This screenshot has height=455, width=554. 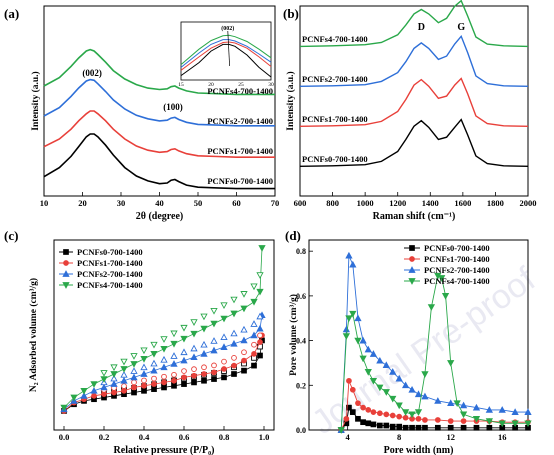 What do you see at coordinates (528, 203) in the screenshot?
I see `x-tick-label: 2000` at bounding box center [528, 203].